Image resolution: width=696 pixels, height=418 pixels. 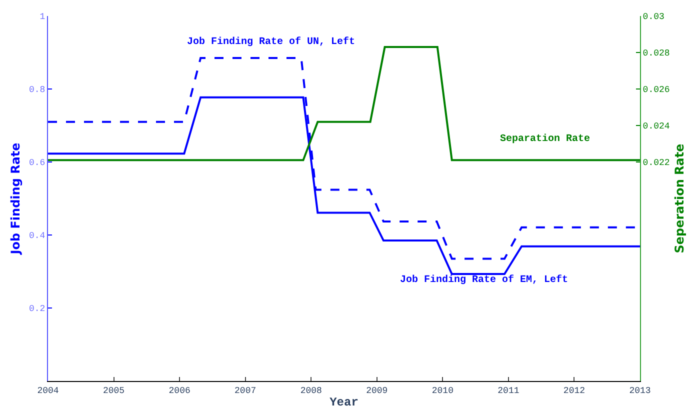 What do you see at coordinates (344, 403) in the screenshot?
I see `x-axis-title: Year` at bounding box center [344, 403].